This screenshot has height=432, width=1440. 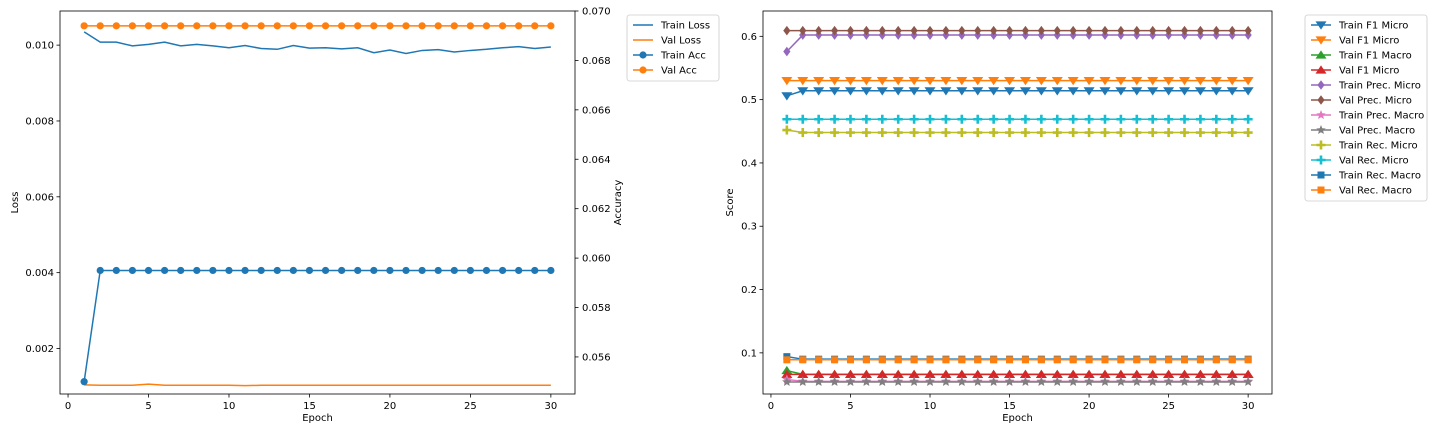 I want to click on legend-box, so click(x=673, y=48).